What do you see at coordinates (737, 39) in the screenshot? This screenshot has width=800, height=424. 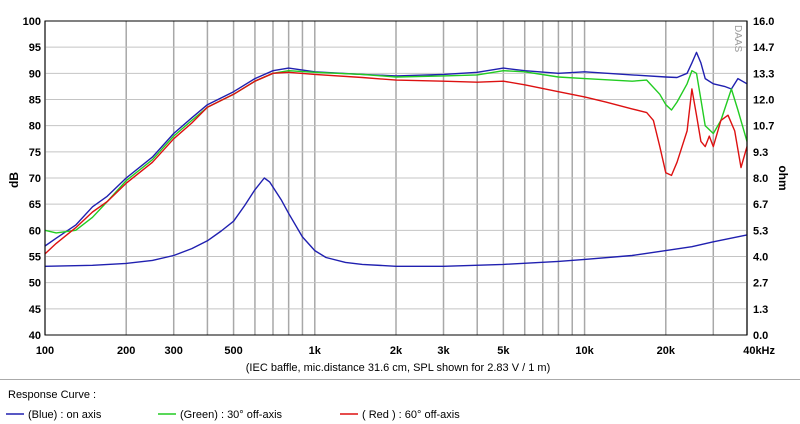 I see `watermark: DAAS` at bounding box center [737, 39].